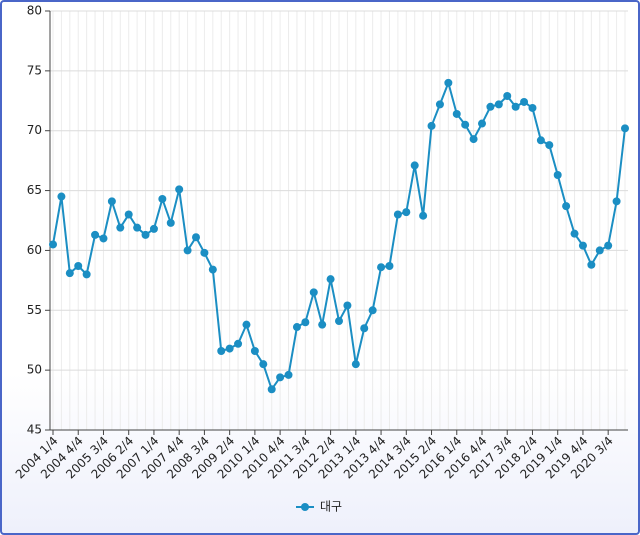 The width and height of the screenshot is (640, 535). What do you see at coordinates (34, 11) in the screenshot?
I see `y-tick-label: 80` at bounding box center [34, 11].